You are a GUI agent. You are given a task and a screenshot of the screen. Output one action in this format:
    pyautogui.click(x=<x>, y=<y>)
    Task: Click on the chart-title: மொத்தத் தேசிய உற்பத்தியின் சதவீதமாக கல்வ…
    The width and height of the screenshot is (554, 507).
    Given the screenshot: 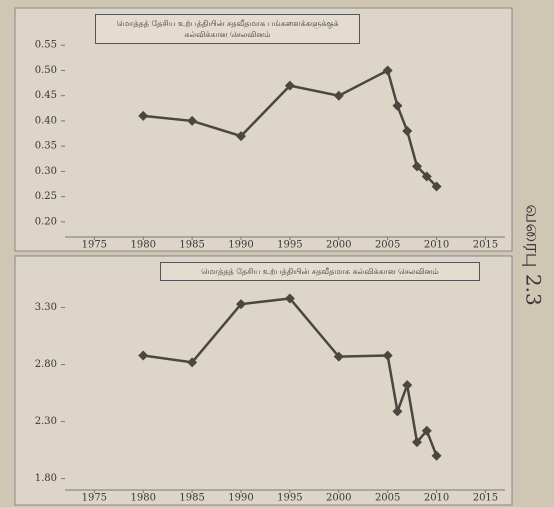 What is the action you would take?
    pyautogui.click(x=320, y=272)
    